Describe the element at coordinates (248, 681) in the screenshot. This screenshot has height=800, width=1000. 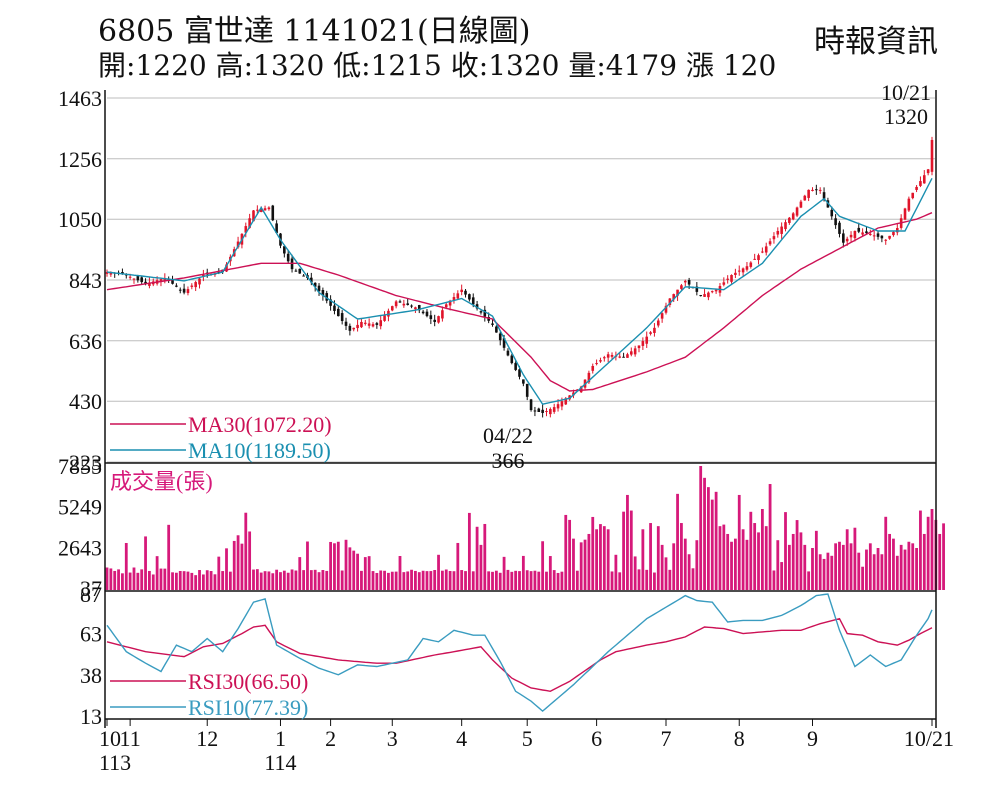
I see `rsi-legend-label: RSI30(66.50)` at that location.